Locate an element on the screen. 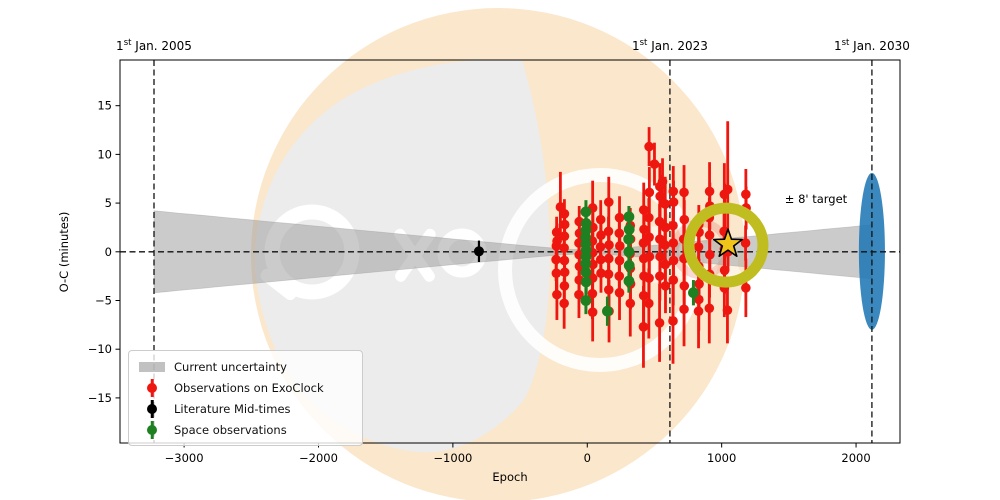 The width and height of the screenshot is (1000, 500). next-target-highlight-ring is located at coordinates (726, 245).